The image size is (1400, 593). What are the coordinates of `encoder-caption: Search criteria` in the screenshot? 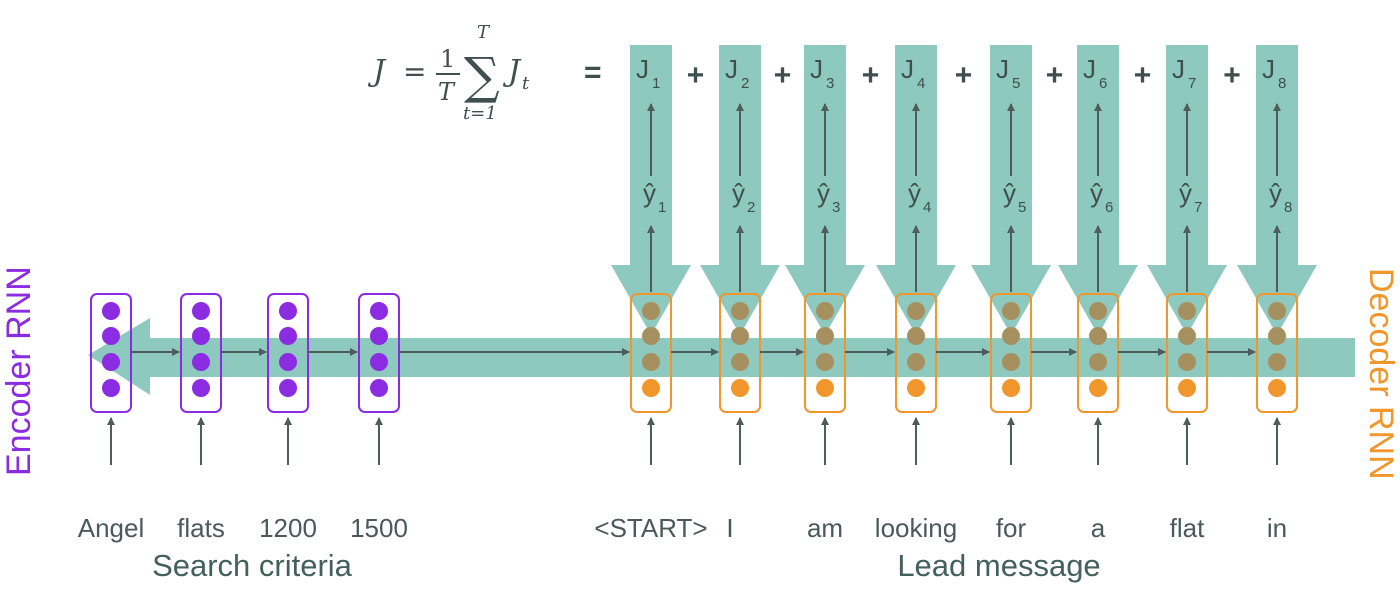 It's located at (252, 565).